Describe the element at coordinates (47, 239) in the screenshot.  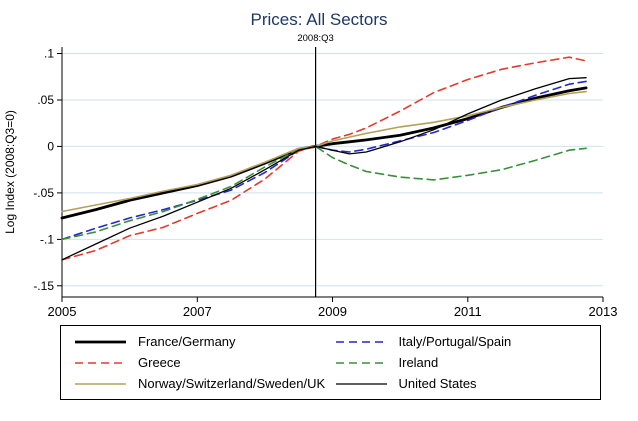
I see `y-tick-label: -.1` at that location.